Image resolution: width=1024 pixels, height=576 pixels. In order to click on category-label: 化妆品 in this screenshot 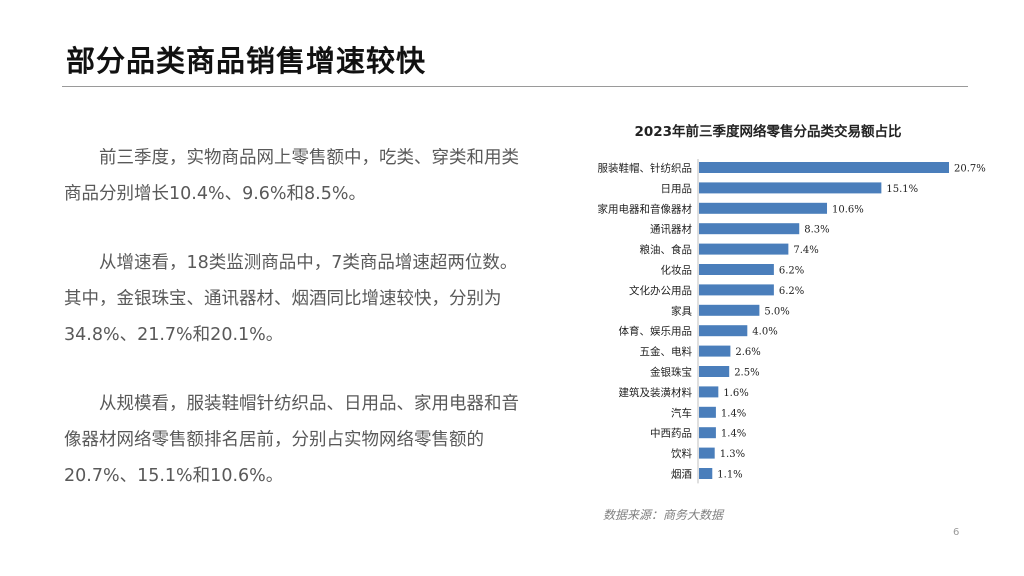, I will do `click(677, 270)`.